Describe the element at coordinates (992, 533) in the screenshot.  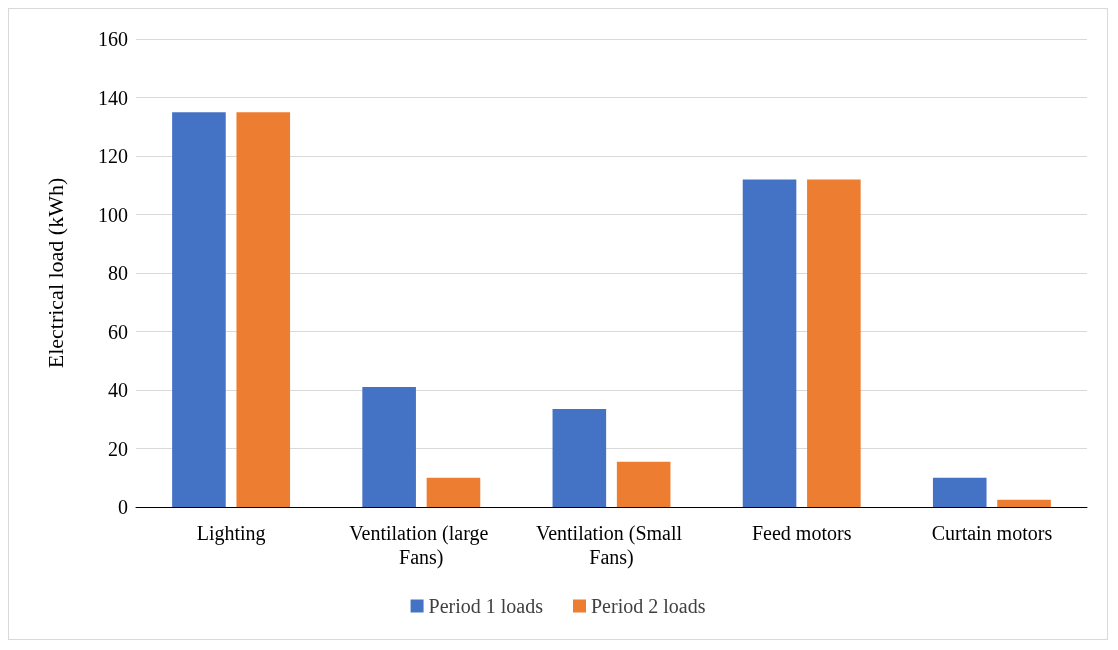
I see `x-tick-label: Curtain motors` at that location.